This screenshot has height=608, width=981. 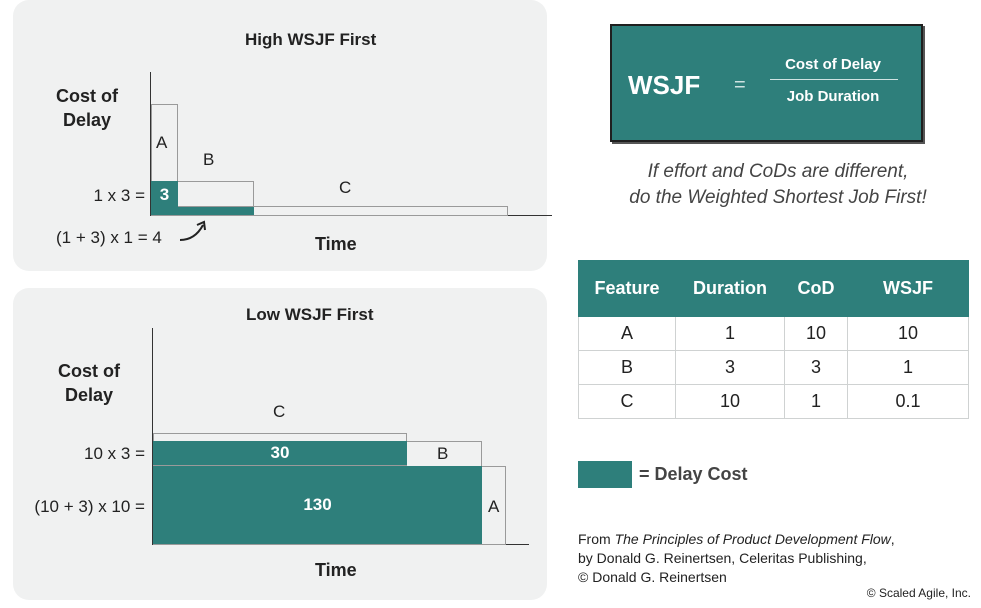 I want to click on low-fill-30-text: 30, so click(x=280, y=452).